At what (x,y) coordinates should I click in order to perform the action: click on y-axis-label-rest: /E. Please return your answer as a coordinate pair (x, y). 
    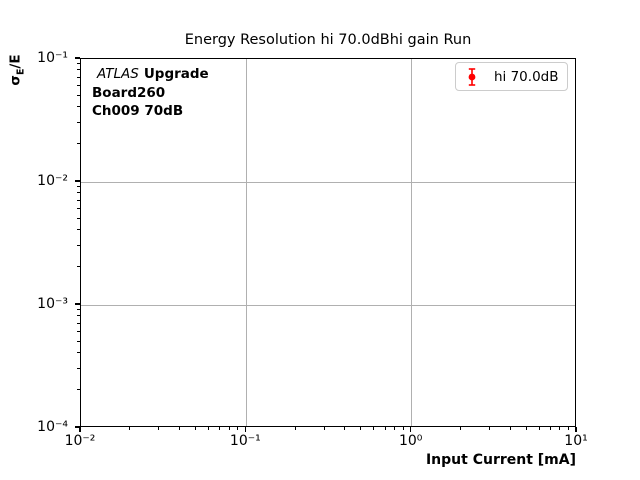
    Looking at the image, I should click on (15, 61).